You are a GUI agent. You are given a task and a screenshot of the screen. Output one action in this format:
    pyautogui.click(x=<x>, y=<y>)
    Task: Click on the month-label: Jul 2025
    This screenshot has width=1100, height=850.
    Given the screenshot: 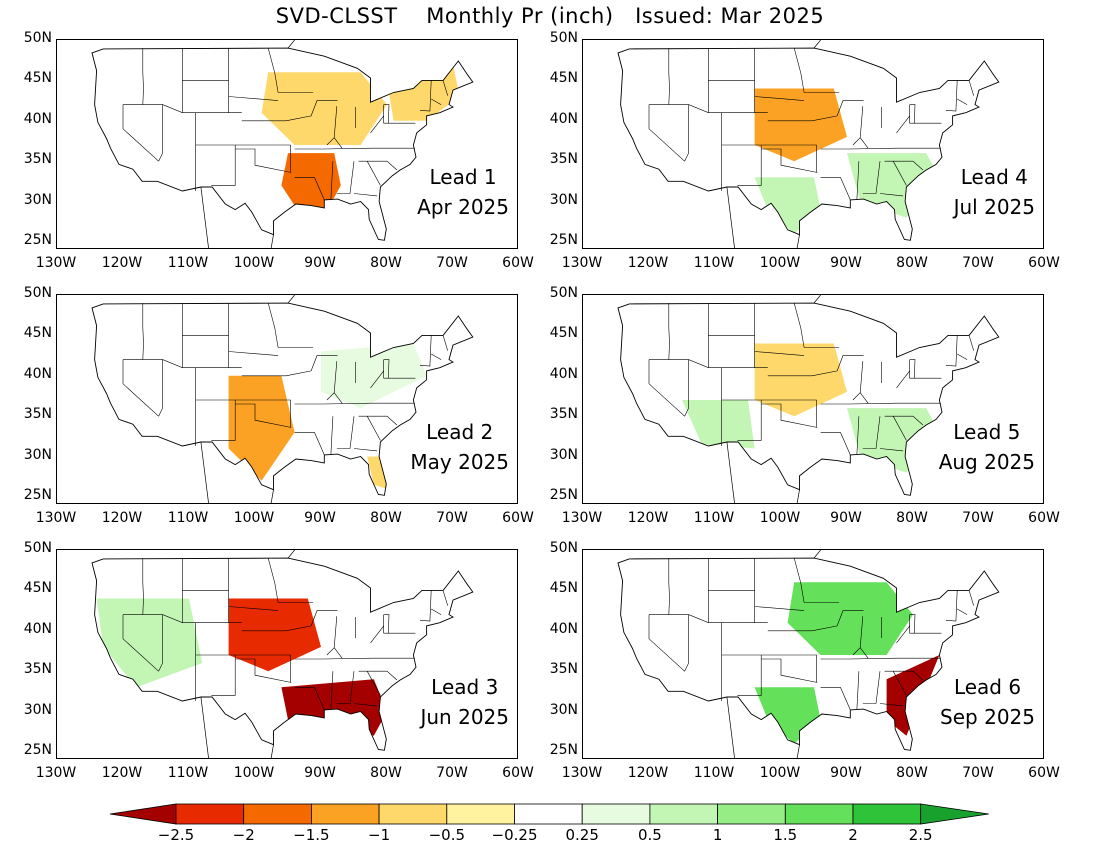 What is the action you would take?
    pyautogui.click(x=994, y=207)
    